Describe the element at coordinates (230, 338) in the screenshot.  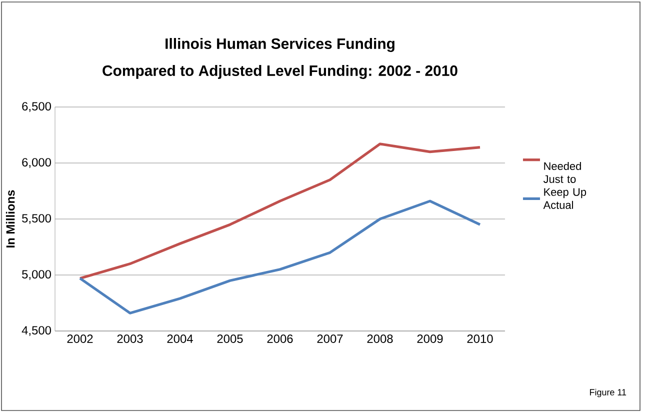
I see `x-tick-label: 2005` at that location.